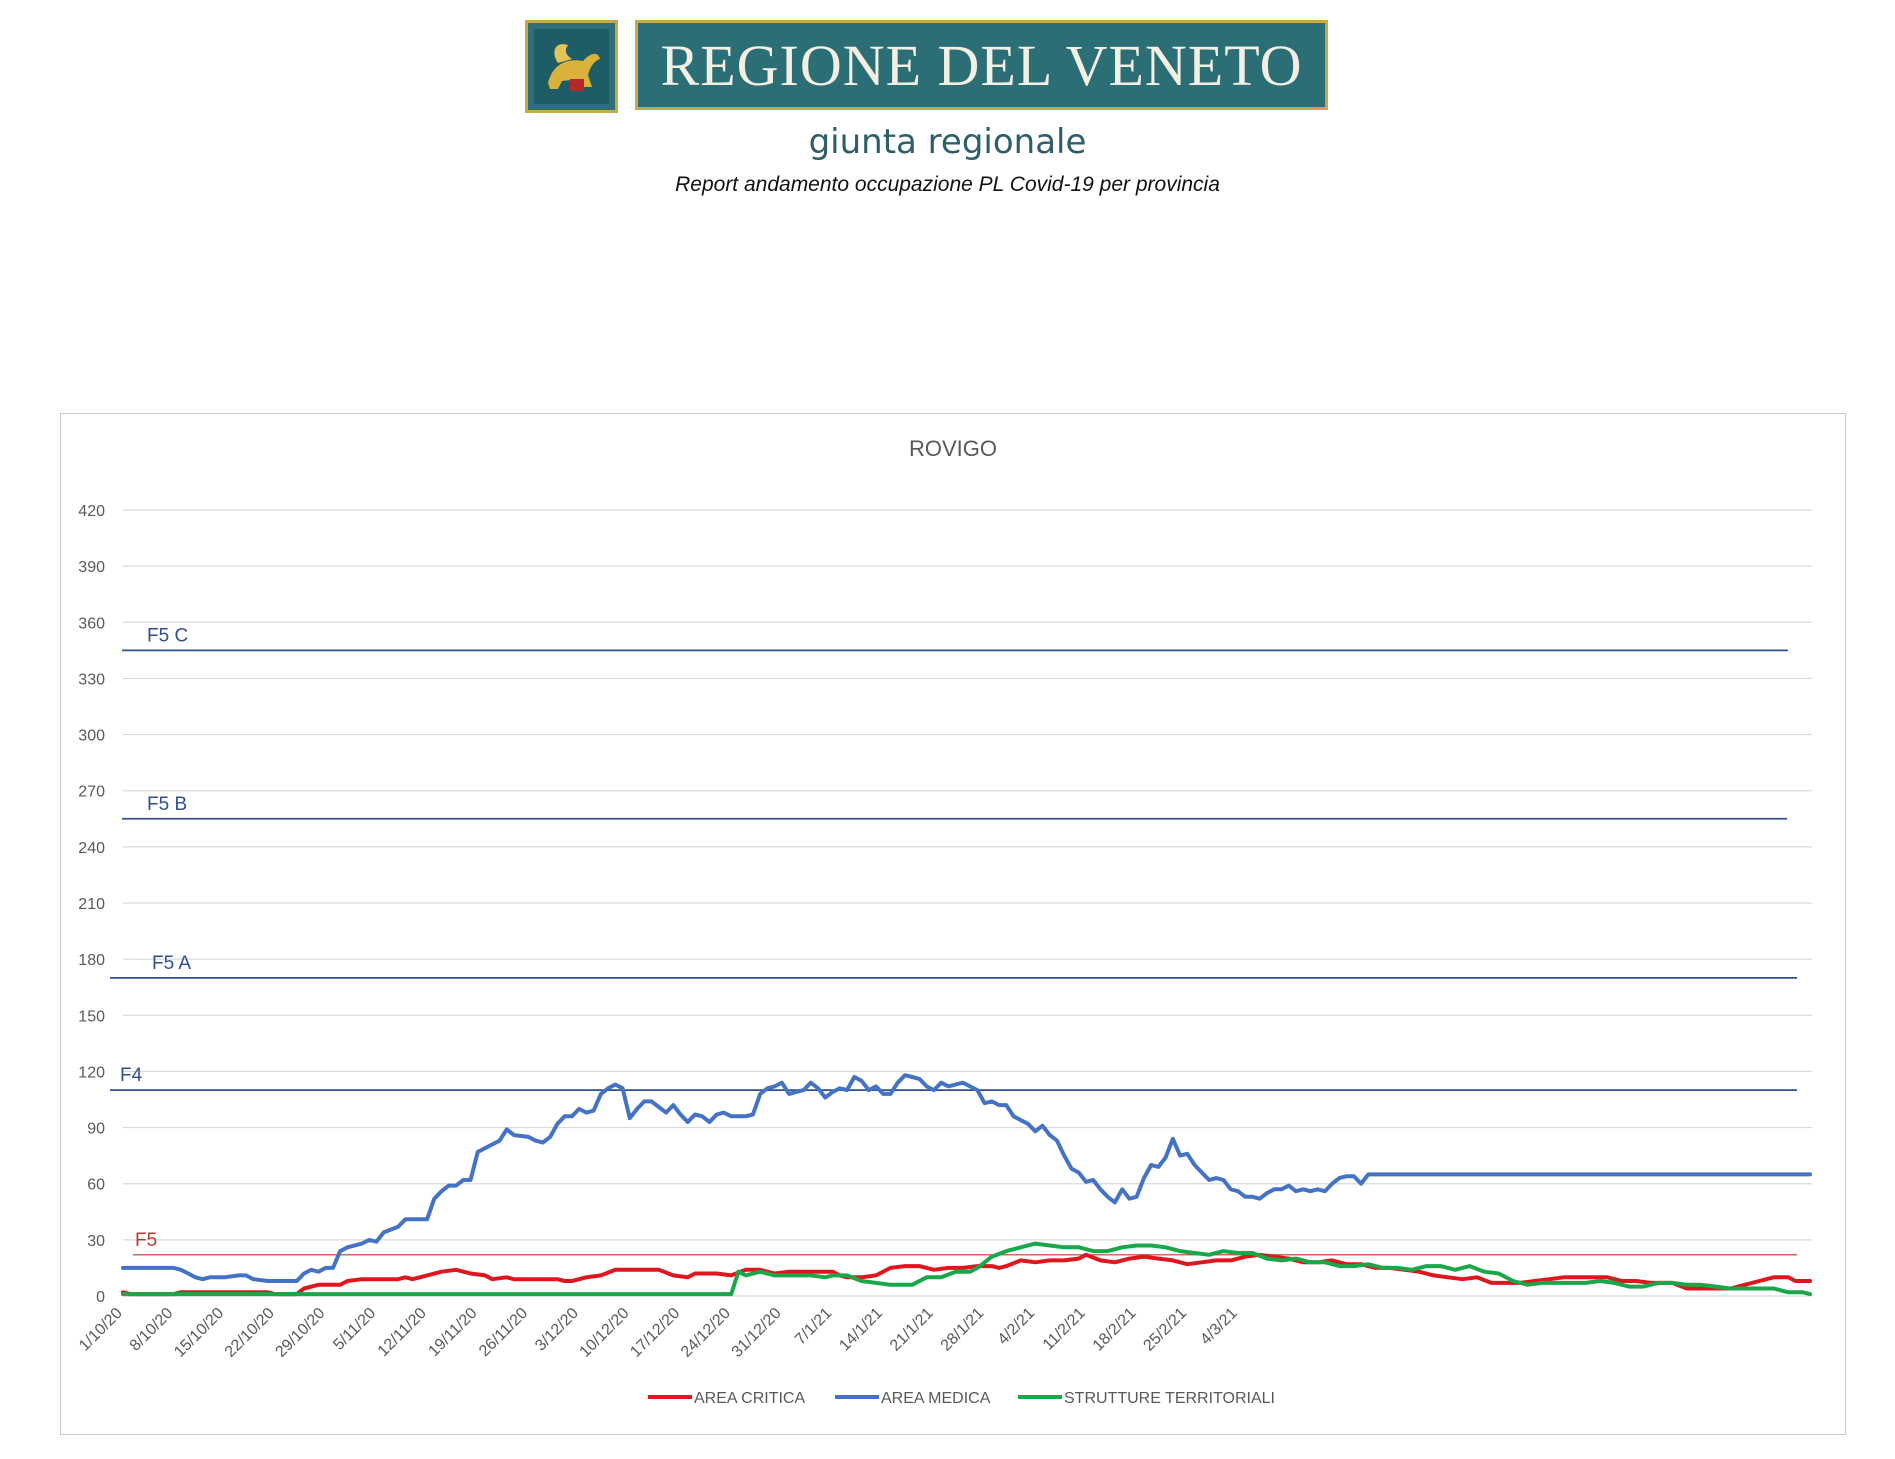 This screenshot has height=1459, width=1895. What do you see at coordinates (250, 1333) in the screenshot?
I see `x-tick-label: 22/10/20` at bounding box center [250, 1333].